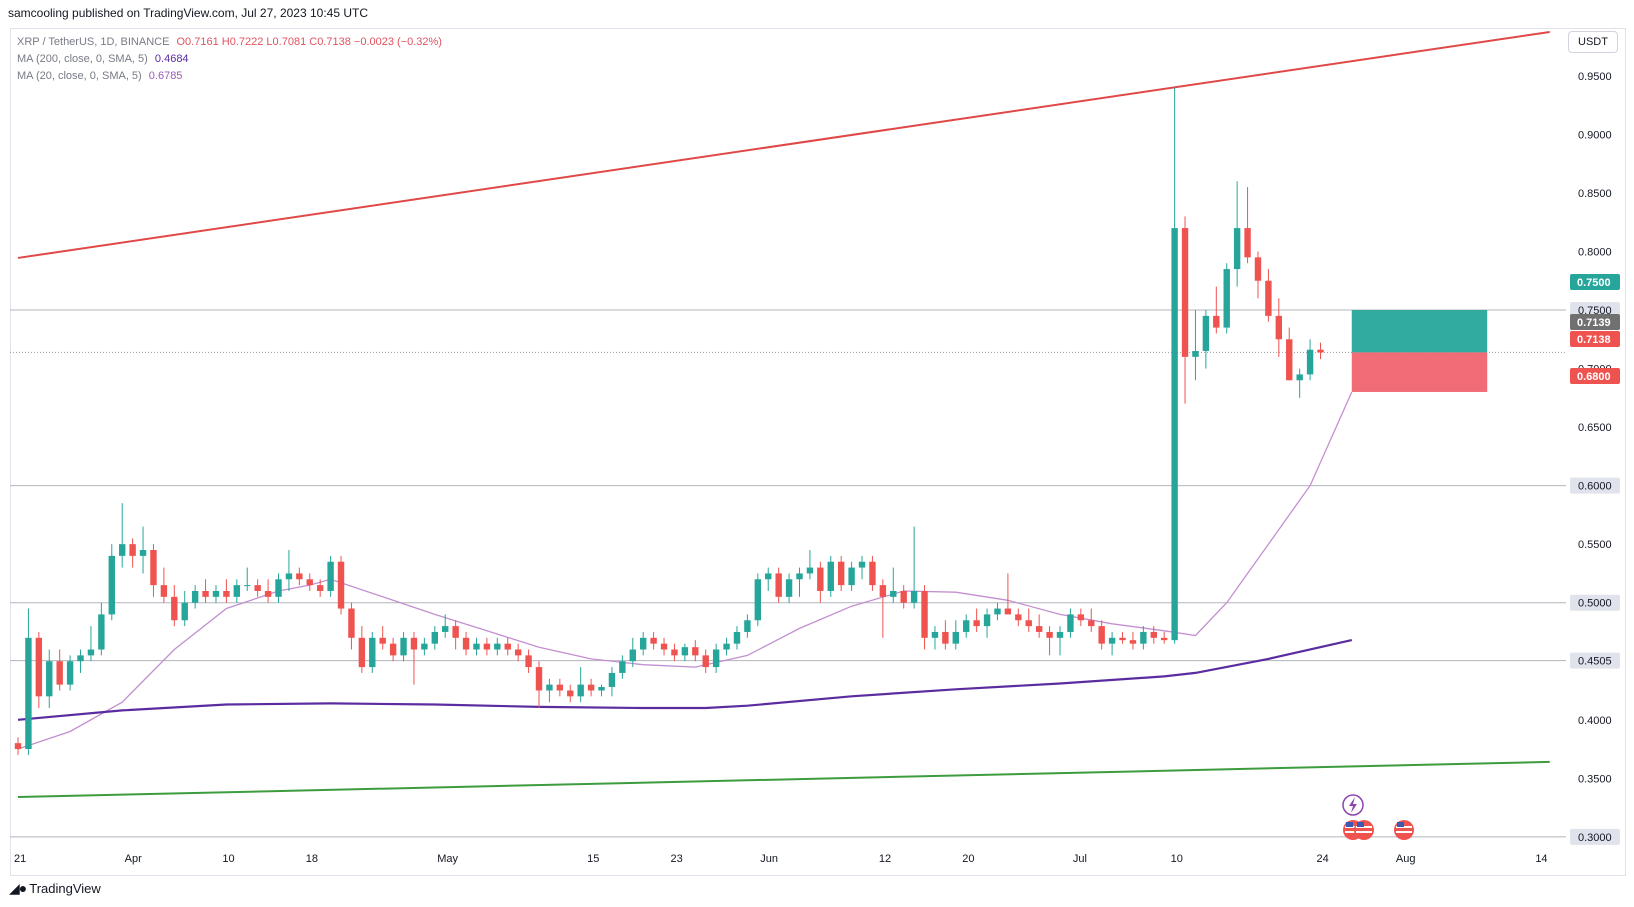  I want to click on currency-unit-button: USDT, so click(1593, 42).